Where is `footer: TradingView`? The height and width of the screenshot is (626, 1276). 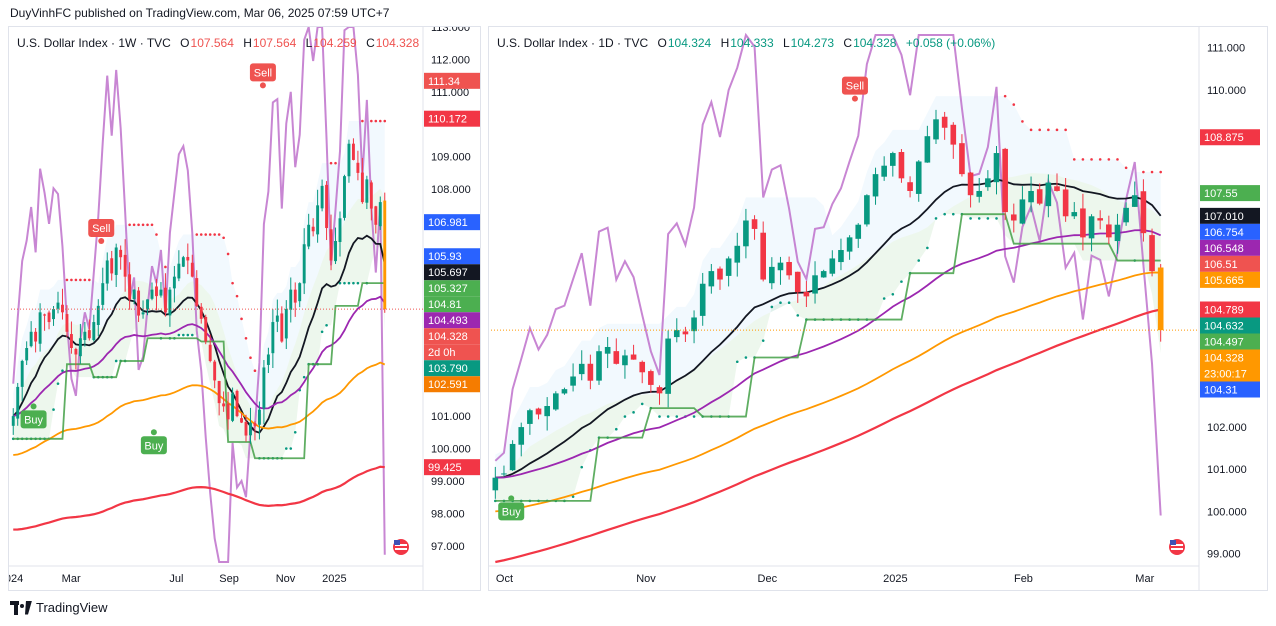
footer: TradingView is located at coordinates (59, 607).